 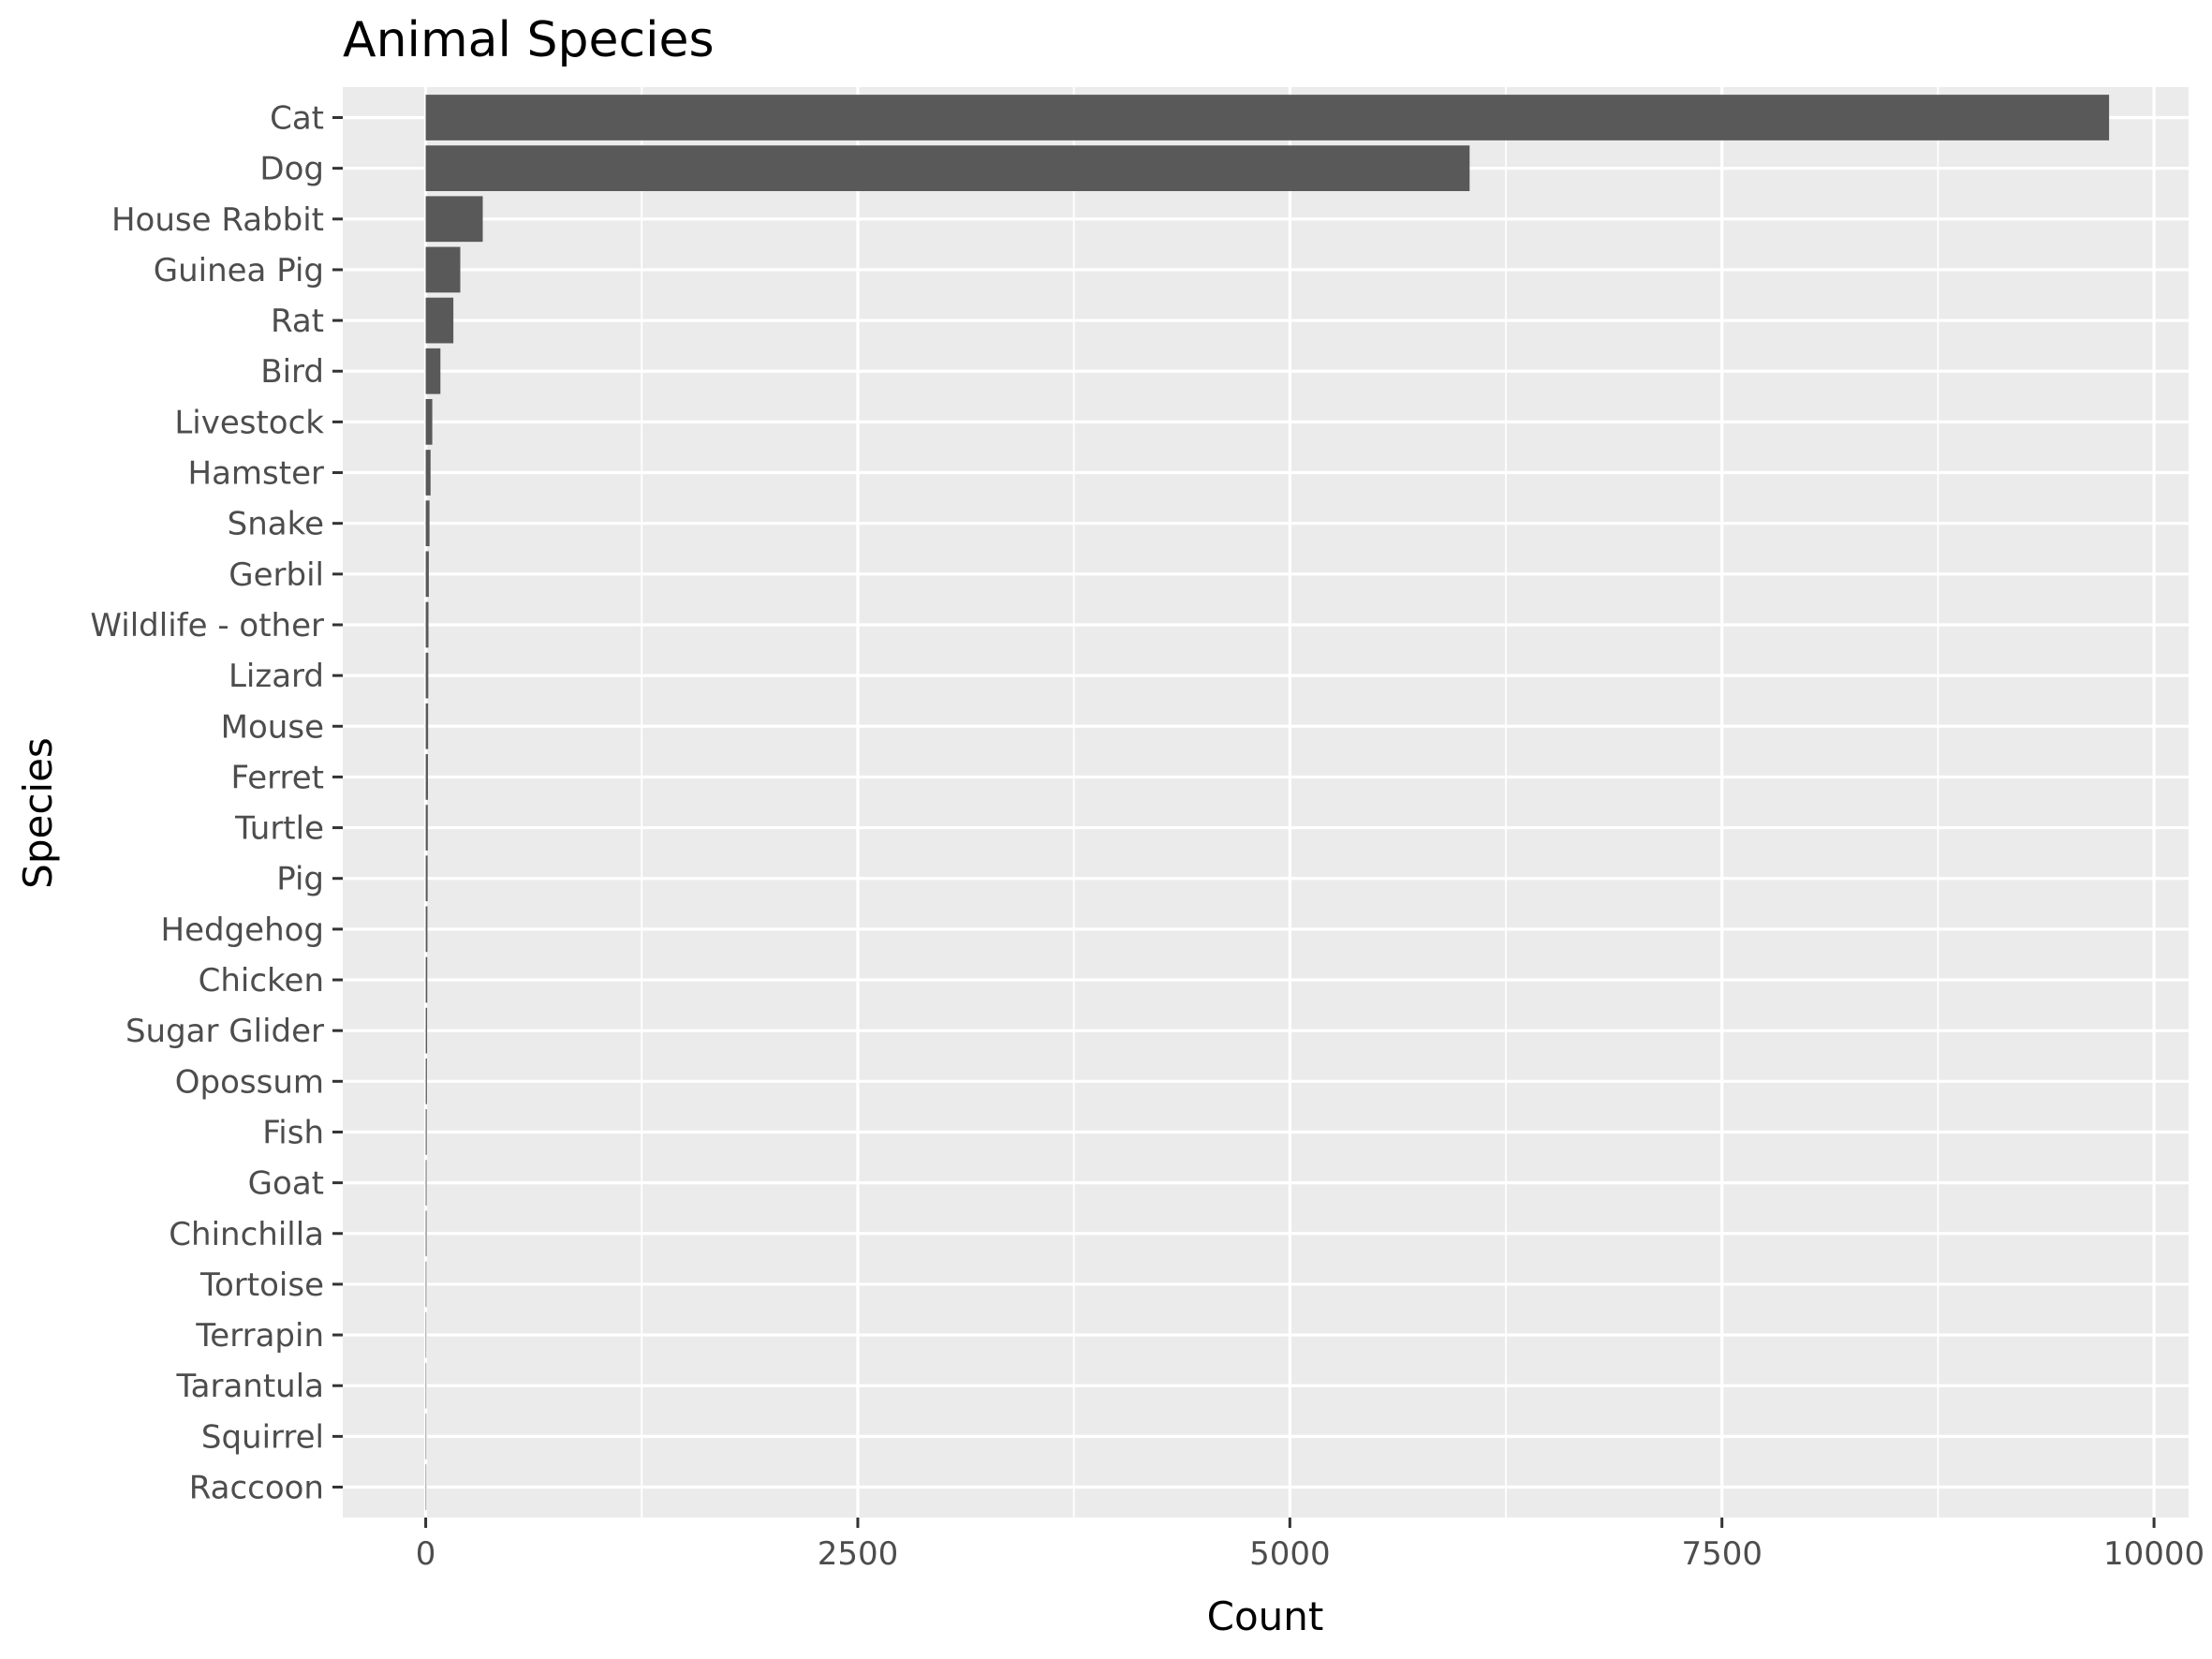 I want to click on y-tick-label: Snake, so click(x=276, y=524).